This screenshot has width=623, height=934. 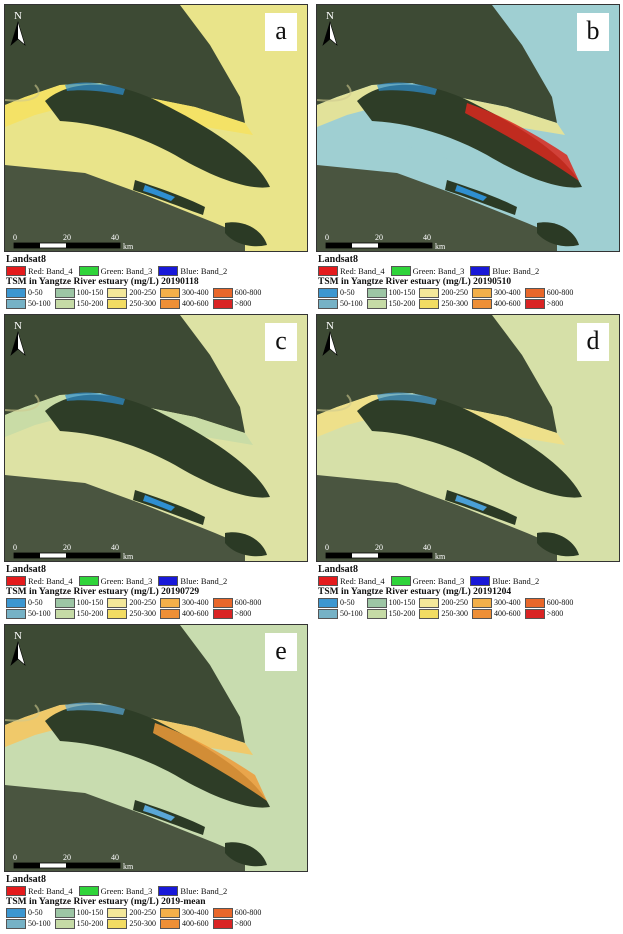 I want to click on tsm-map: e N 0 20 40 km, so click(x=156, y=748).